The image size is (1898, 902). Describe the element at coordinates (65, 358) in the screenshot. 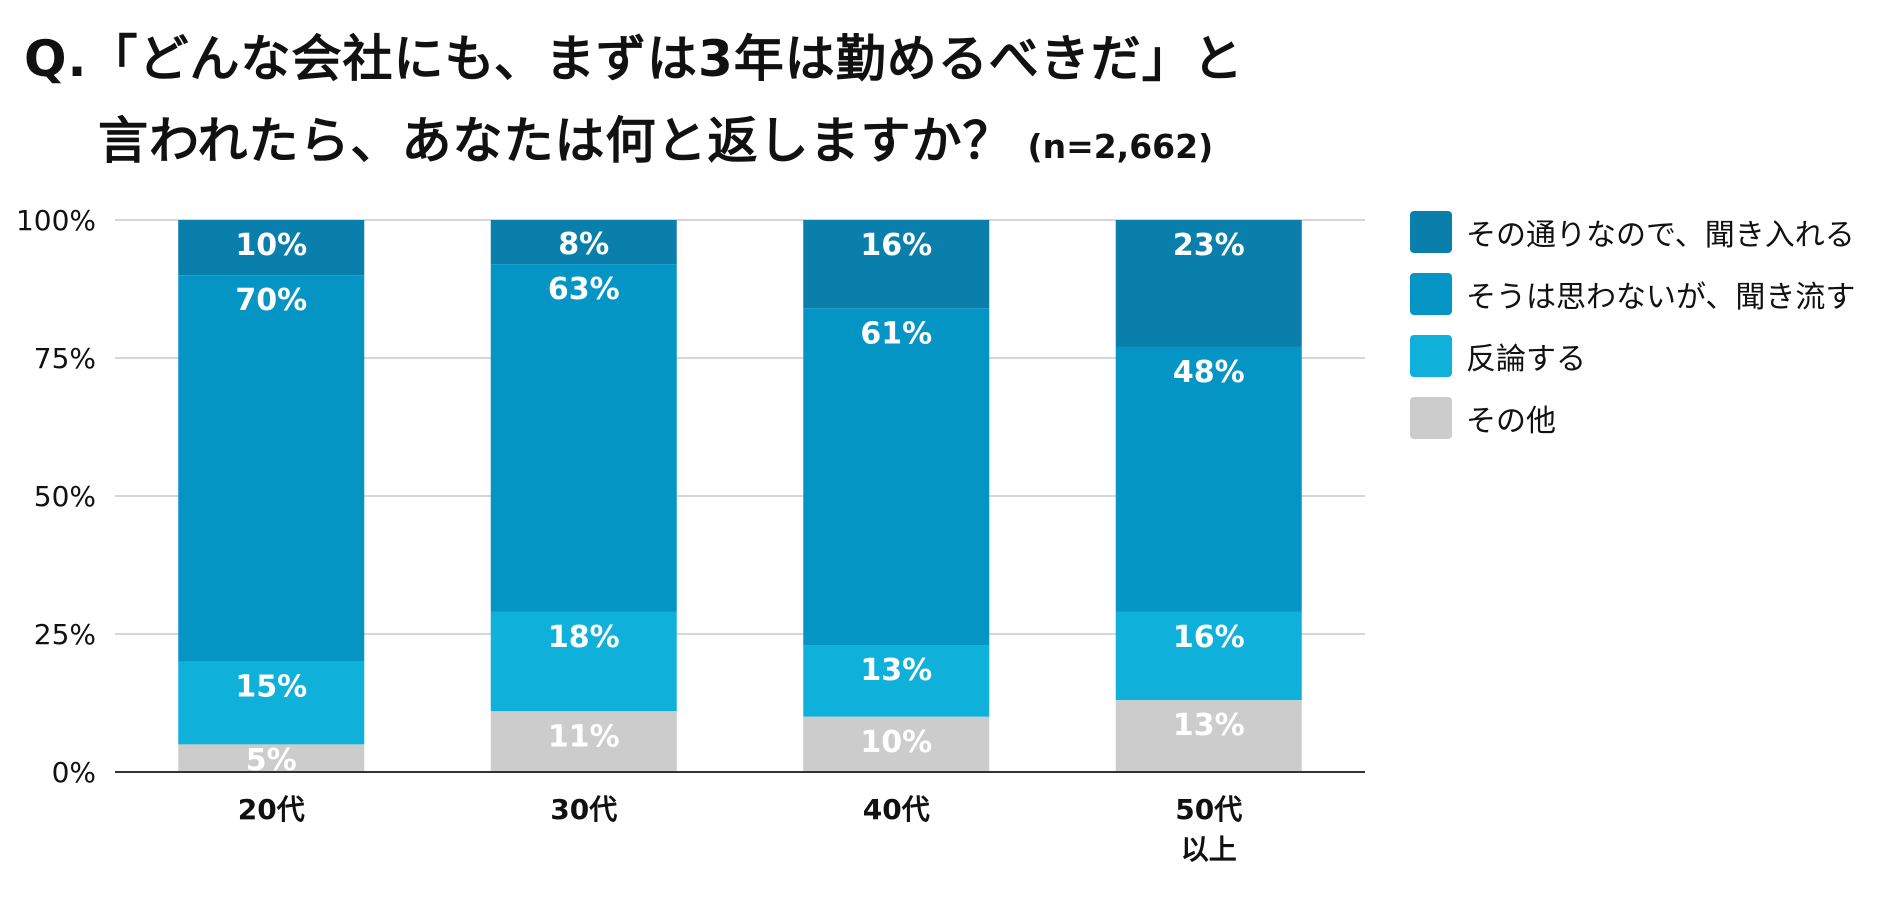

I see `y-tick-label: 75%` at that location.